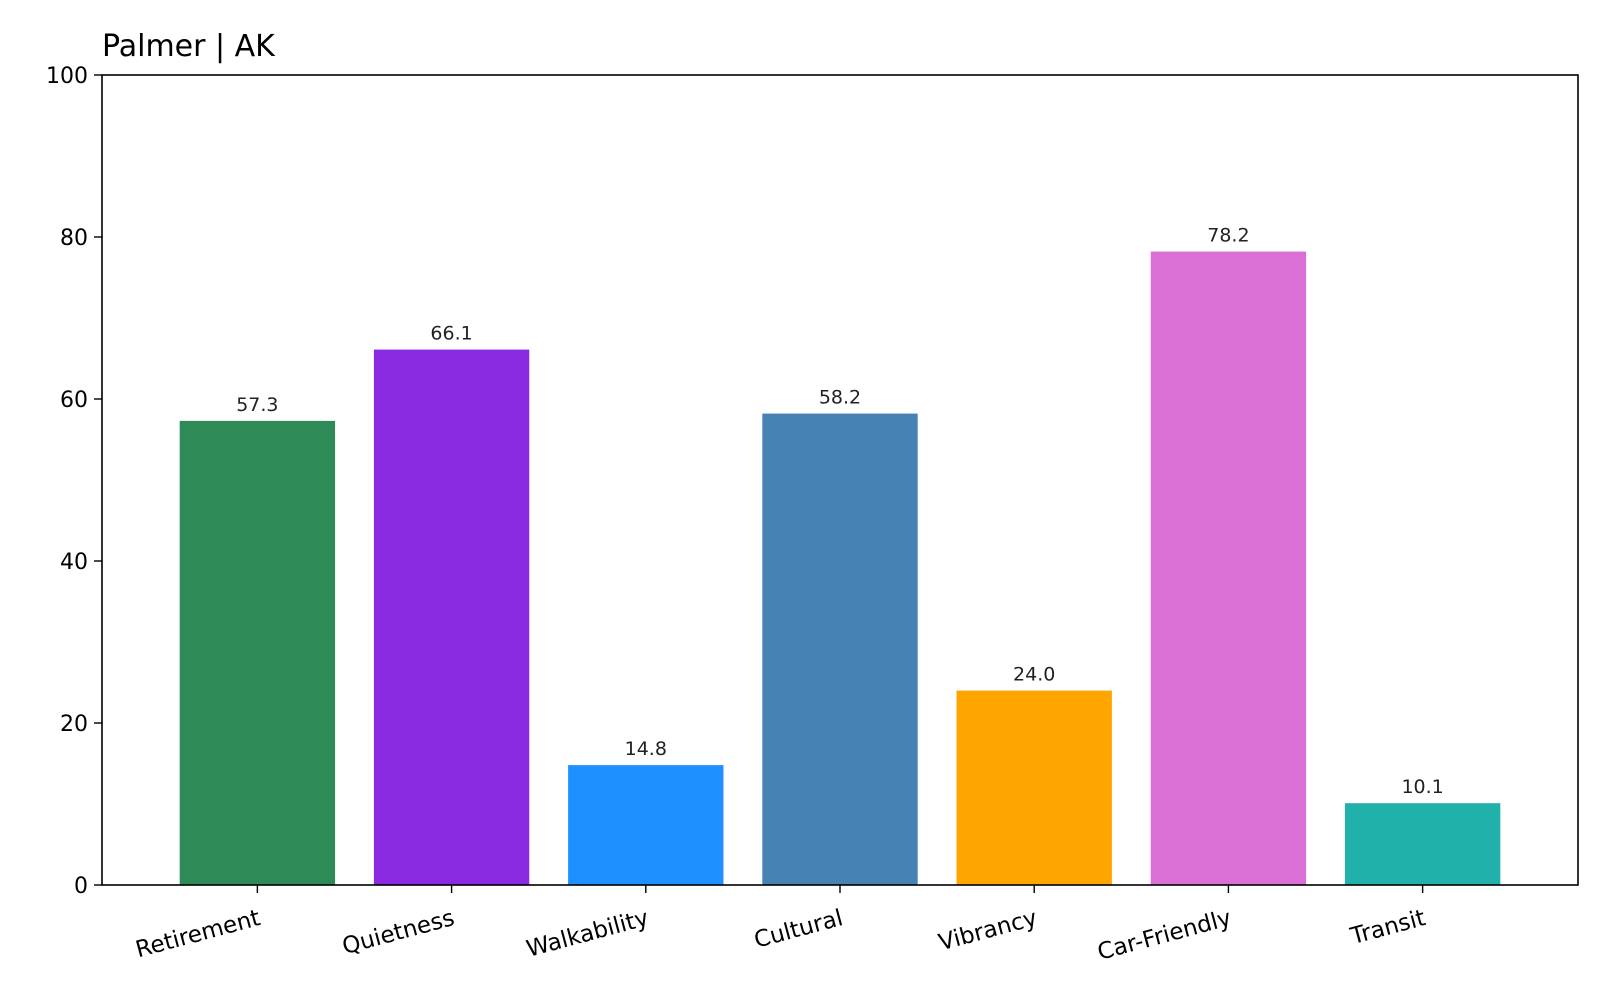 The image size is (1600, 1000). I want to click on chart-title: Palmer | AK, so click(189, 46).